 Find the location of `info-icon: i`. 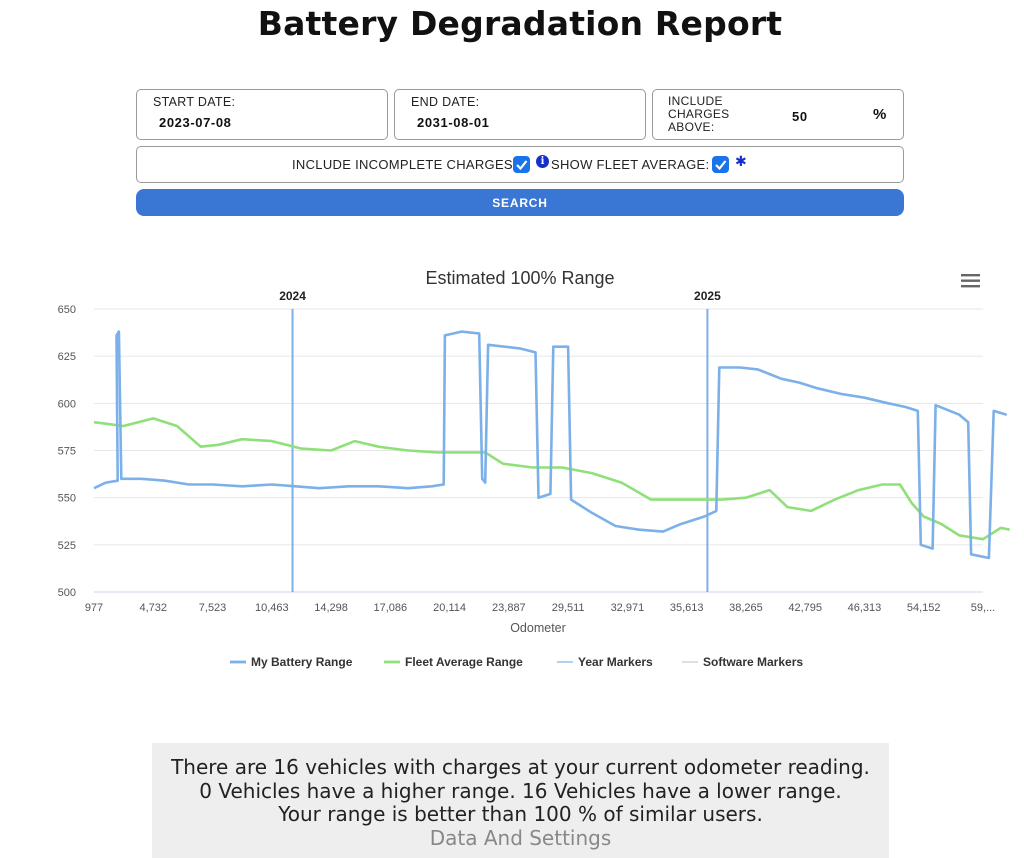

info-icon: i is located at coordinates (542, 161).